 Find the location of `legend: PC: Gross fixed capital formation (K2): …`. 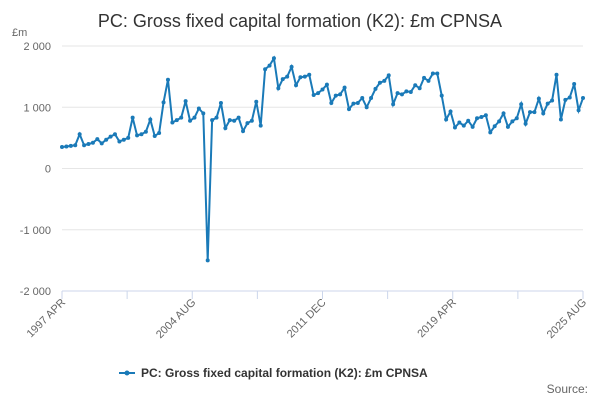

legend: PC: Gross fixed capital formation (K2): … is located at coordinates (273, 373).